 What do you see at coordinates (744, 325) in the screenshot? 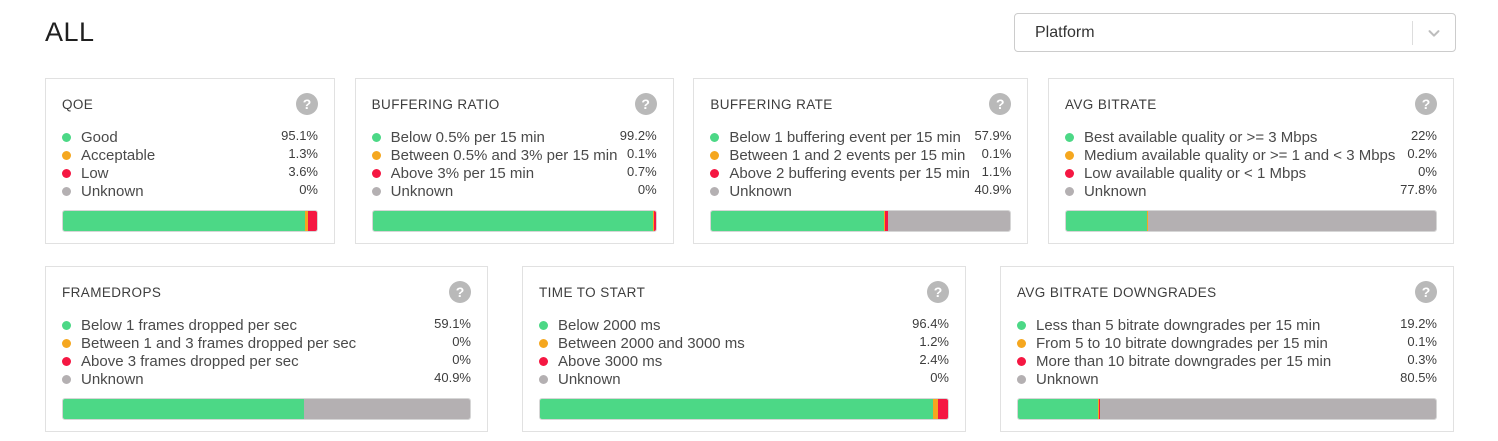
I see `legend-item: Below 2000 ms 96.4%` at bounding box center [744, 325].